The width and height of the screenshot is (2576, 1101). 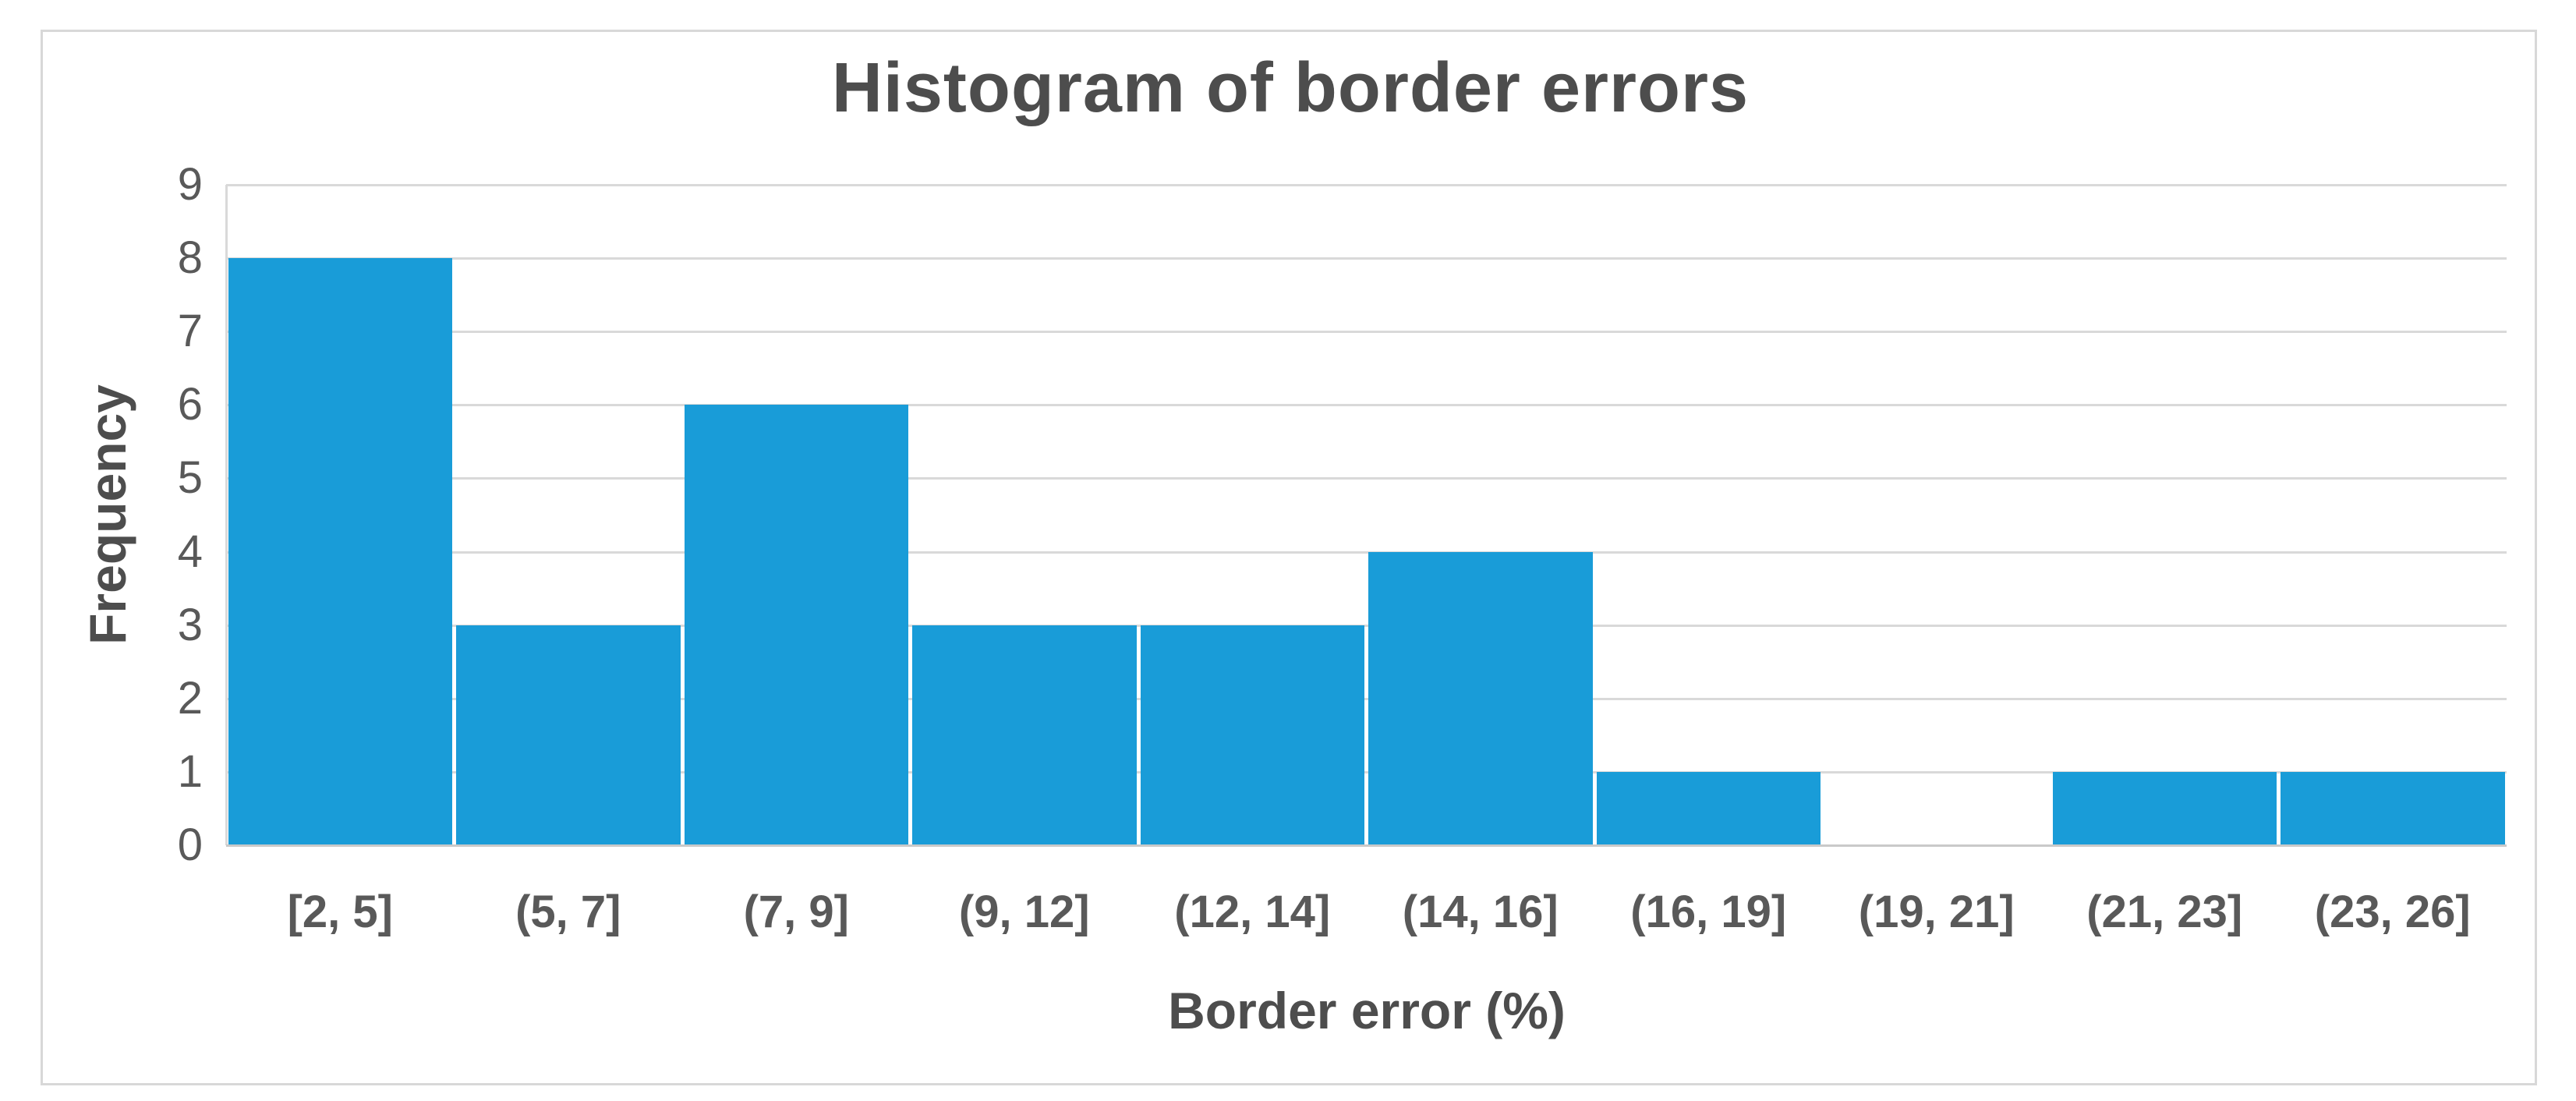 I want to click on bar-(14, 16], so click(x=1480, y=698).